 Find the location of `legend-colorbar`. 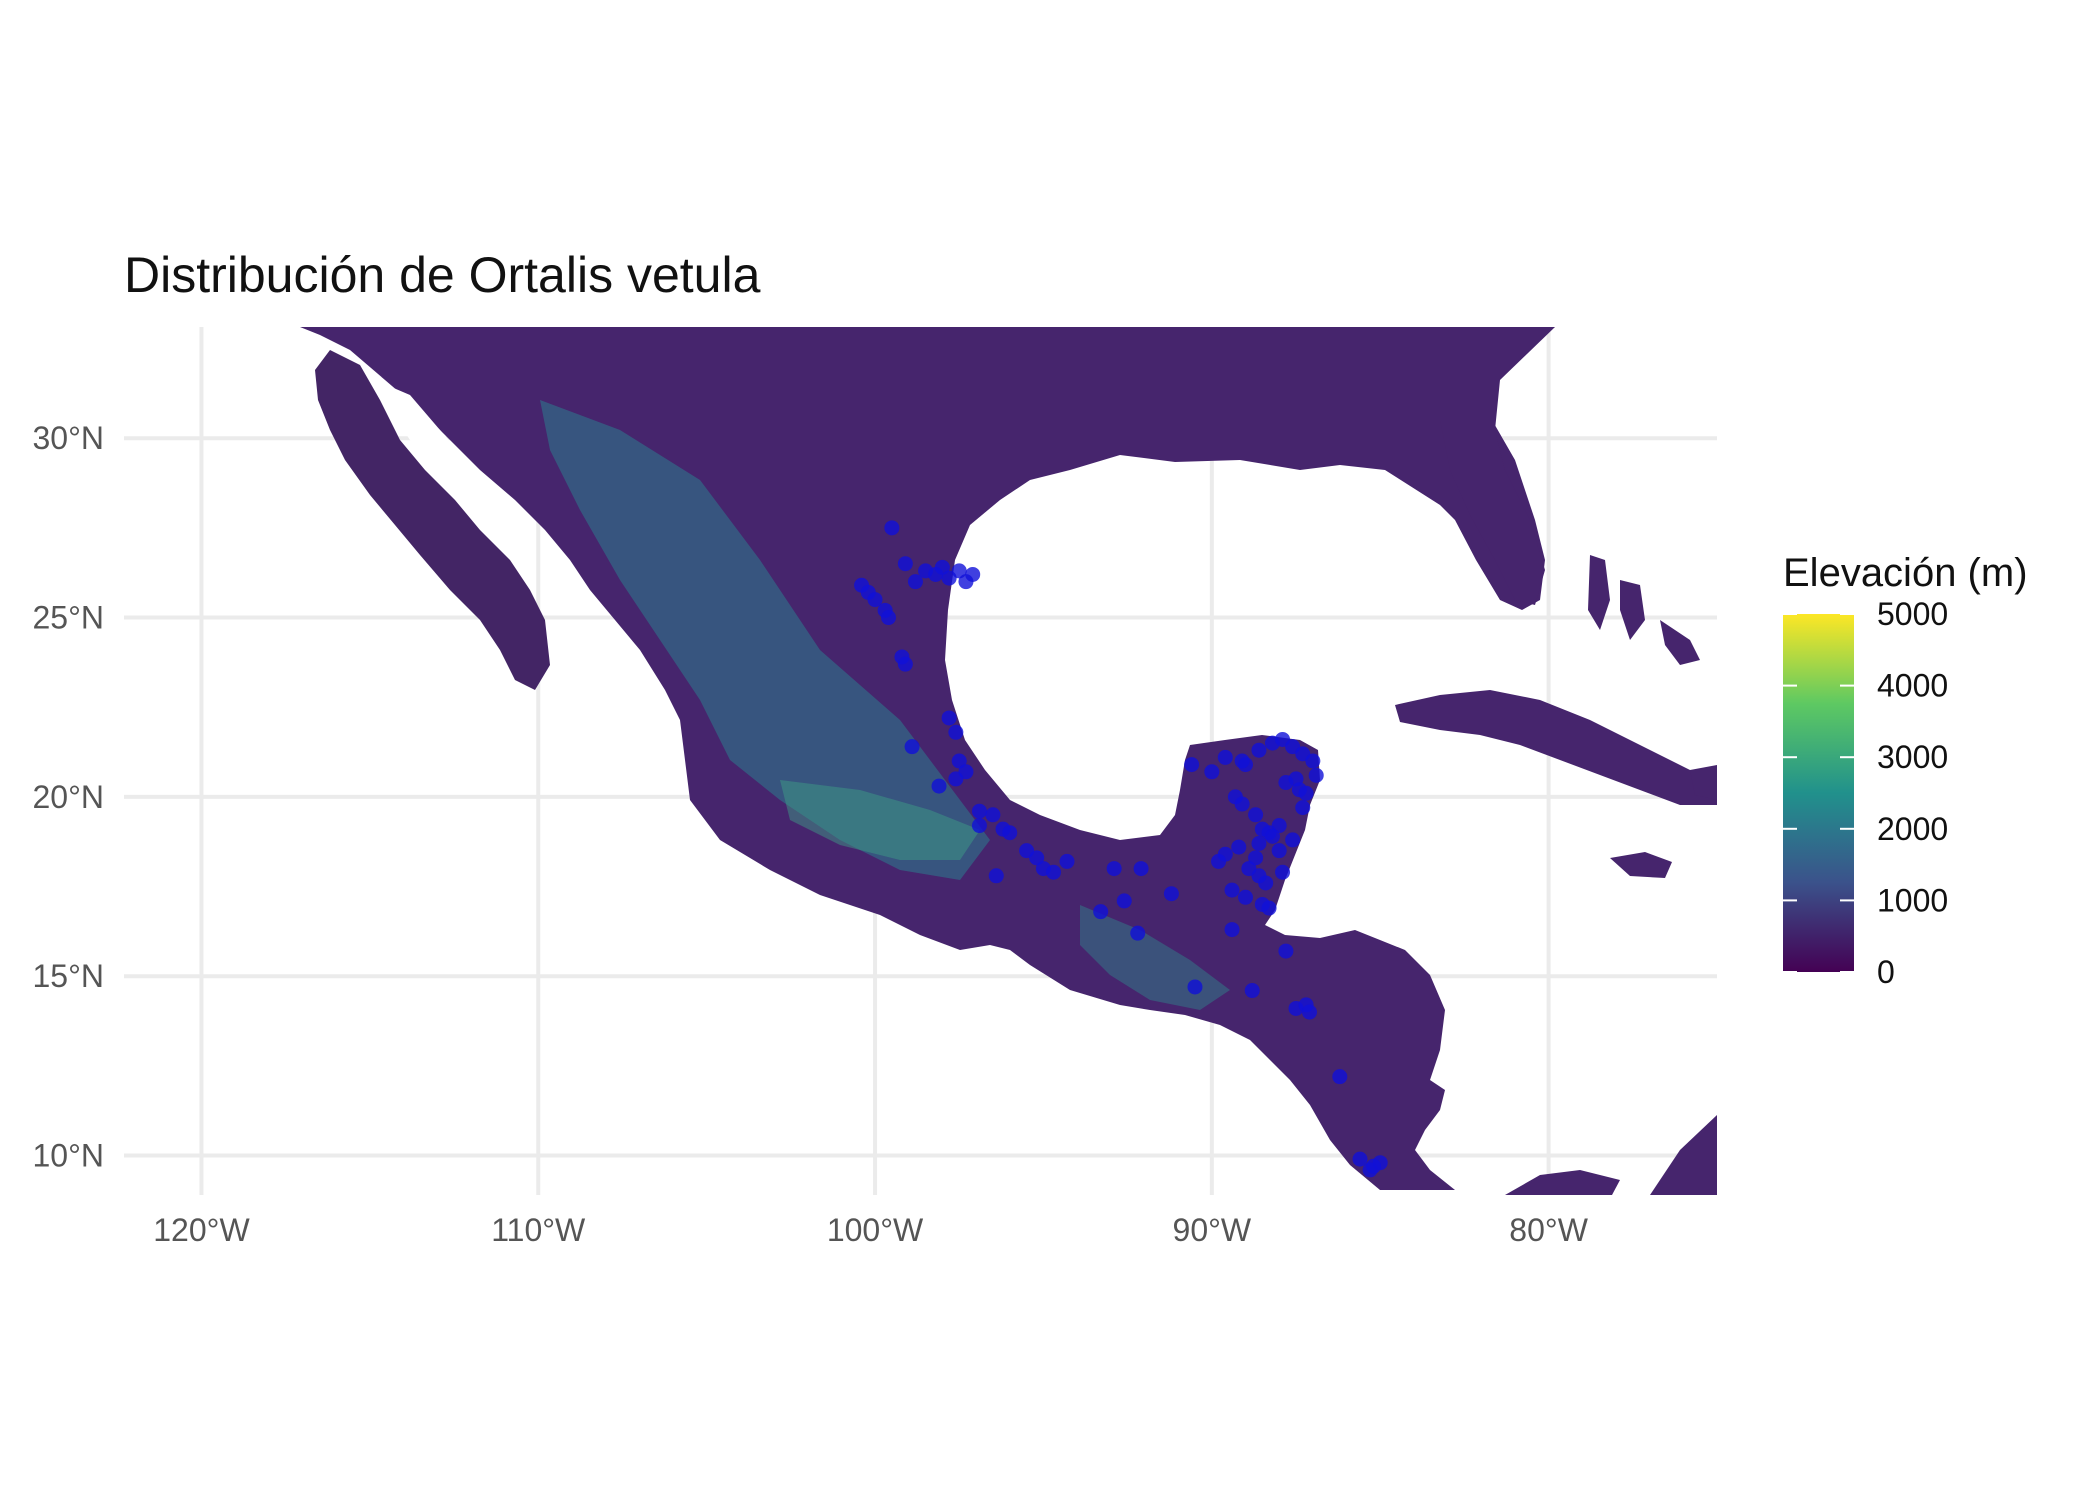

legend-colorbar is located at coordinates (1818, 793).